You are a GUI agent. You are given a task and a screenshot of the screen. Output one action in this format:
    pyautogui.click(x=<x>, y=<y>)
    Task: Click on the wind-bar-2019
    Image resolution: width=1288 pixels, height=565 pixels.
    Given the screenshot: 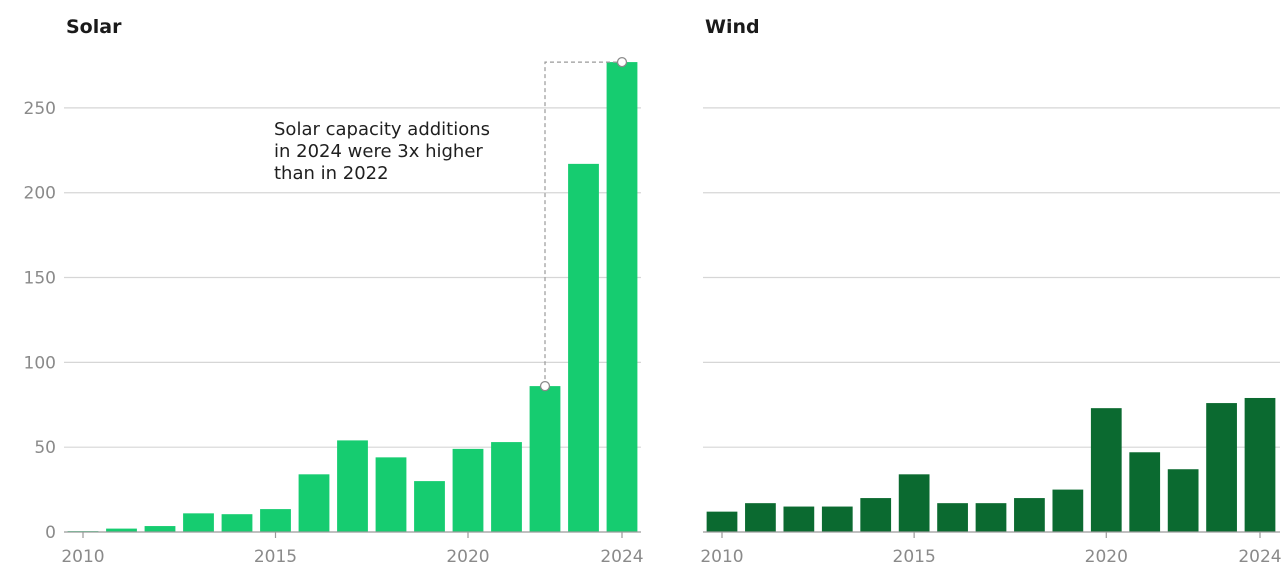 What is the action you would take?
    pyautogui.click(x=1068, y=510)
    